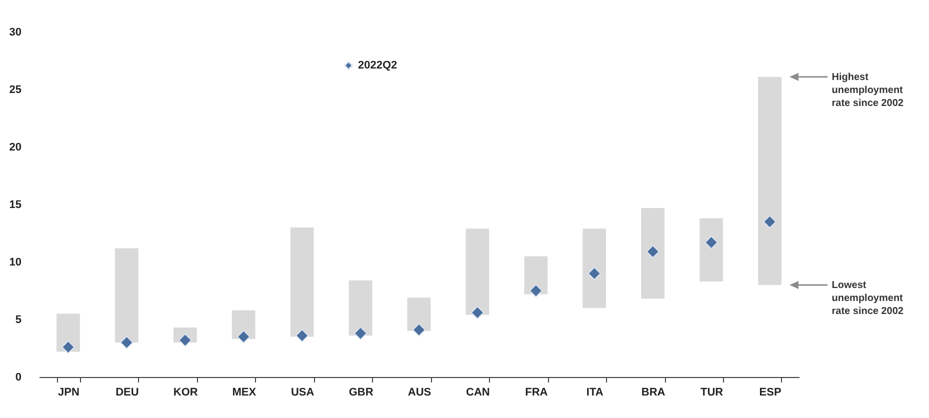 The image size is (929, 418). What do you see at coordinates (868, 298) in the screenshot?
I see `text: Lowest unemployment rate since 2002` at bounding box center [868, 298].